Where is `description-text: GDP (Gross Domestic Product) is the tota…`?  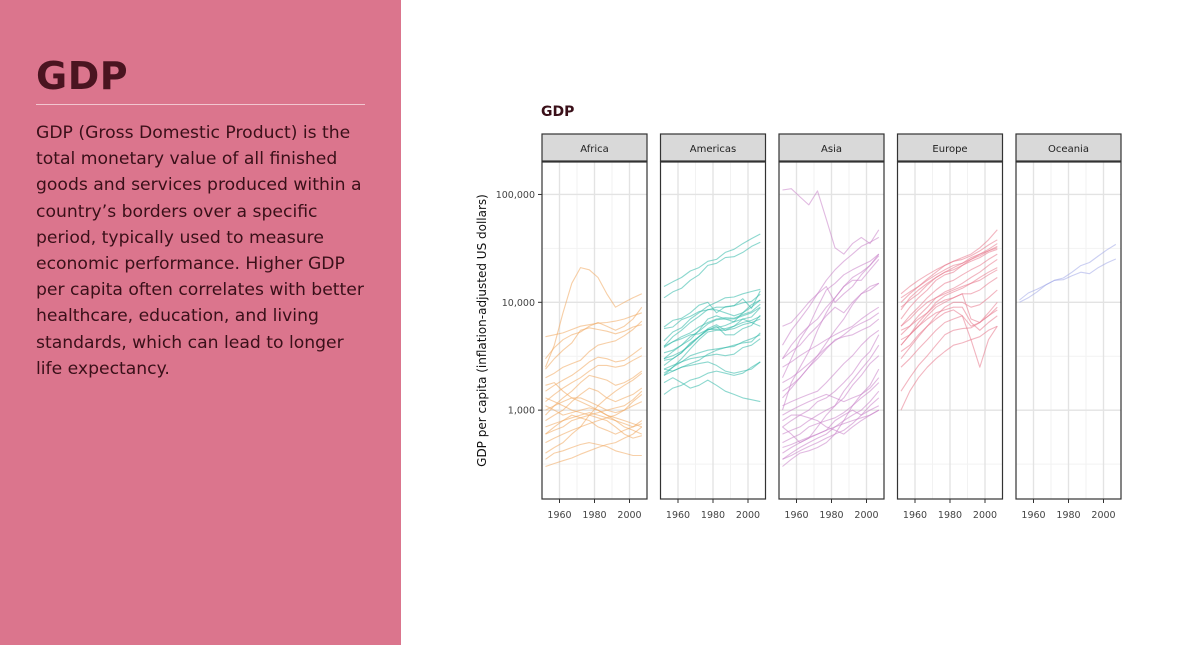 description-text: GDP (Gross Domestic Product) is the tota… is located at coordinates (200, 251).